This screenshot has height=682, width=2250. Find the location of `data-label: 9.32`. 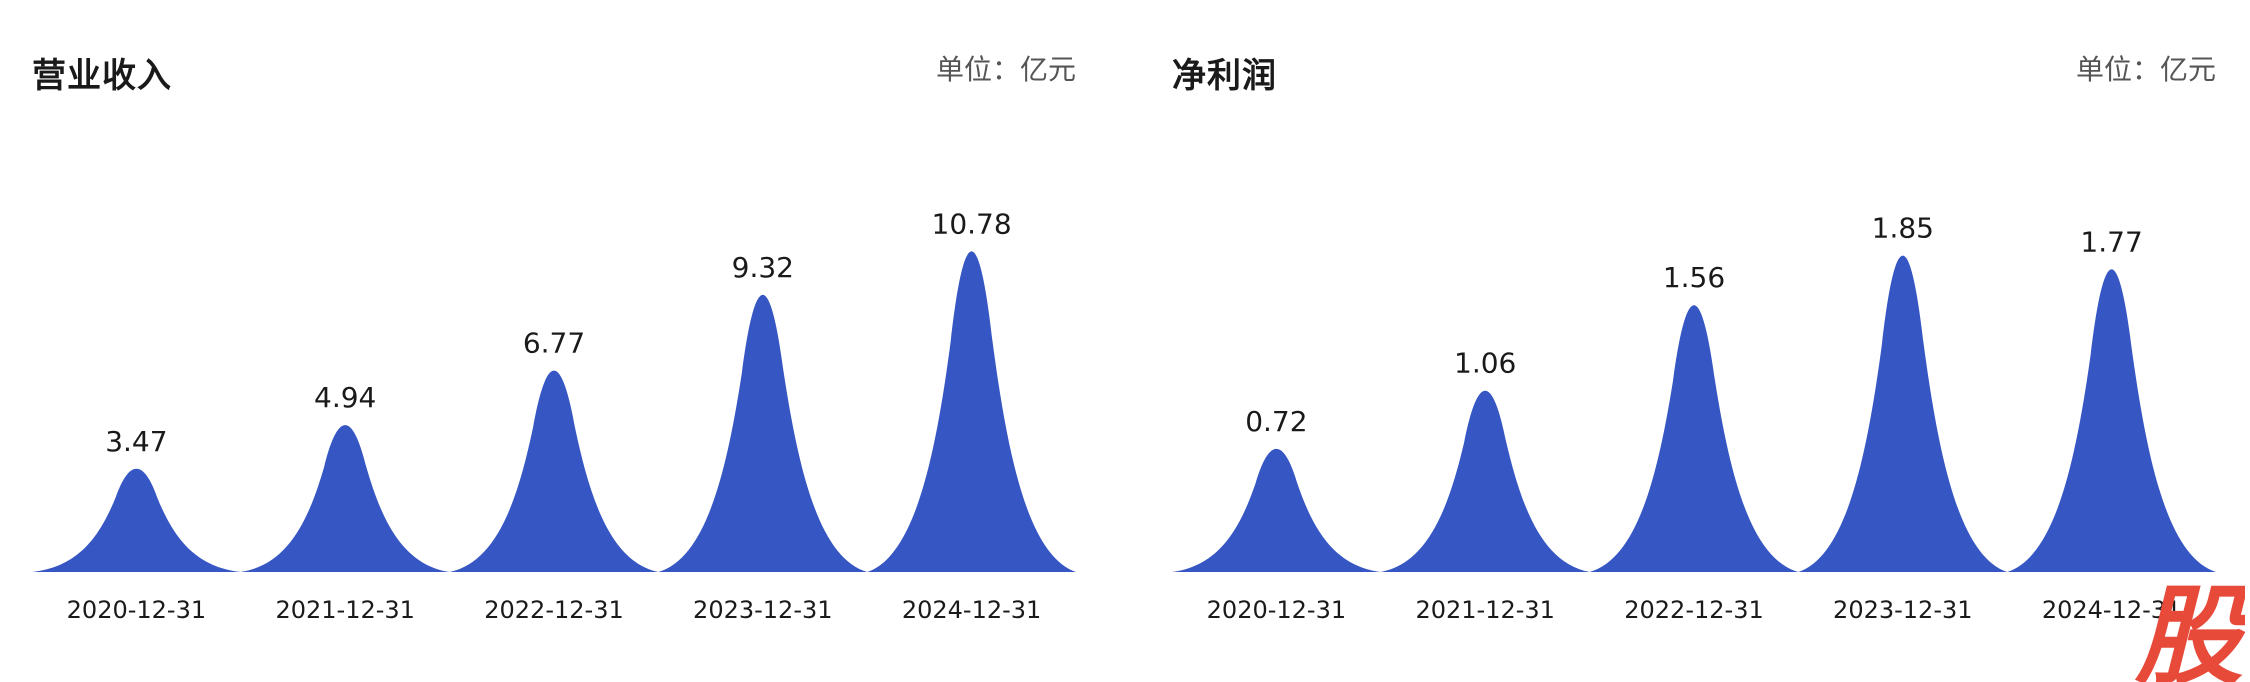

data-label: 9.32 is located at coordinates (763, 267).